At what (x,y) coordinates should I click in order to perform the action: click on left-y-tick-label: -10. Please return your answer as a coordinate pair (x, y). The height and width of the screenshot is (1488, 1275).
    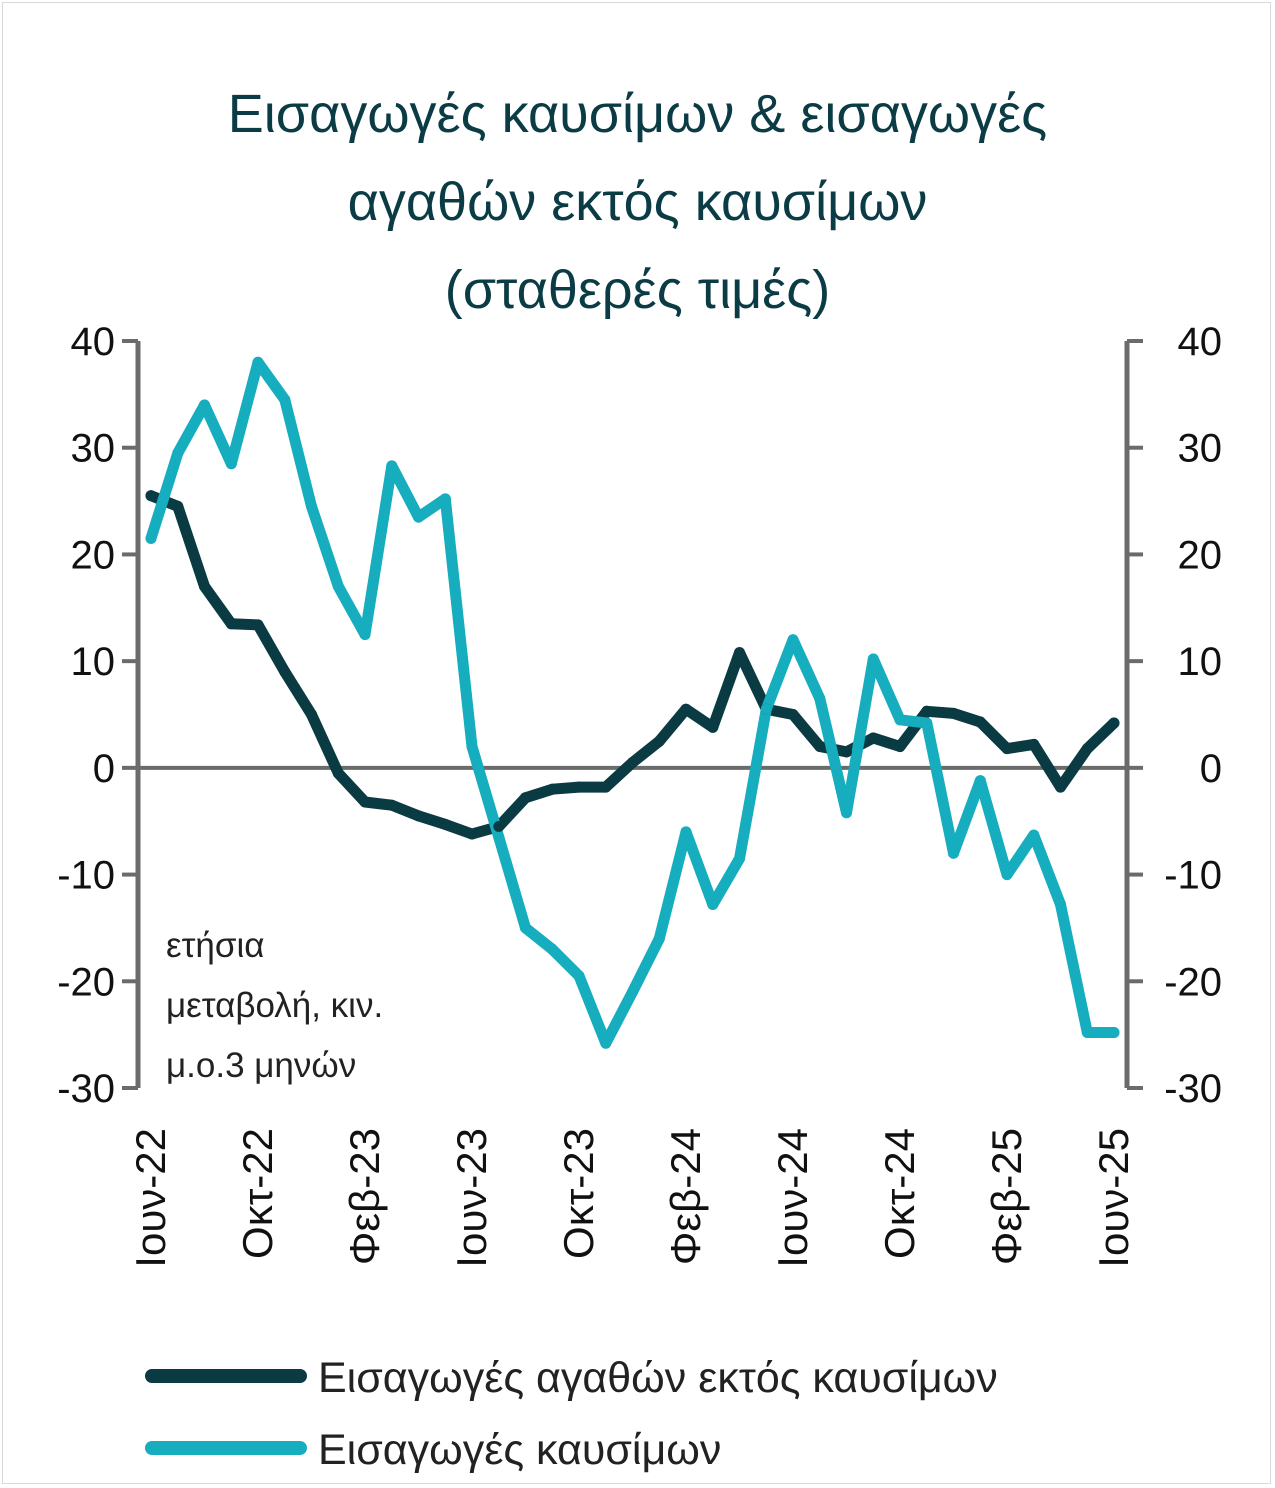
    Looking at the image, I should click on (86, 876).